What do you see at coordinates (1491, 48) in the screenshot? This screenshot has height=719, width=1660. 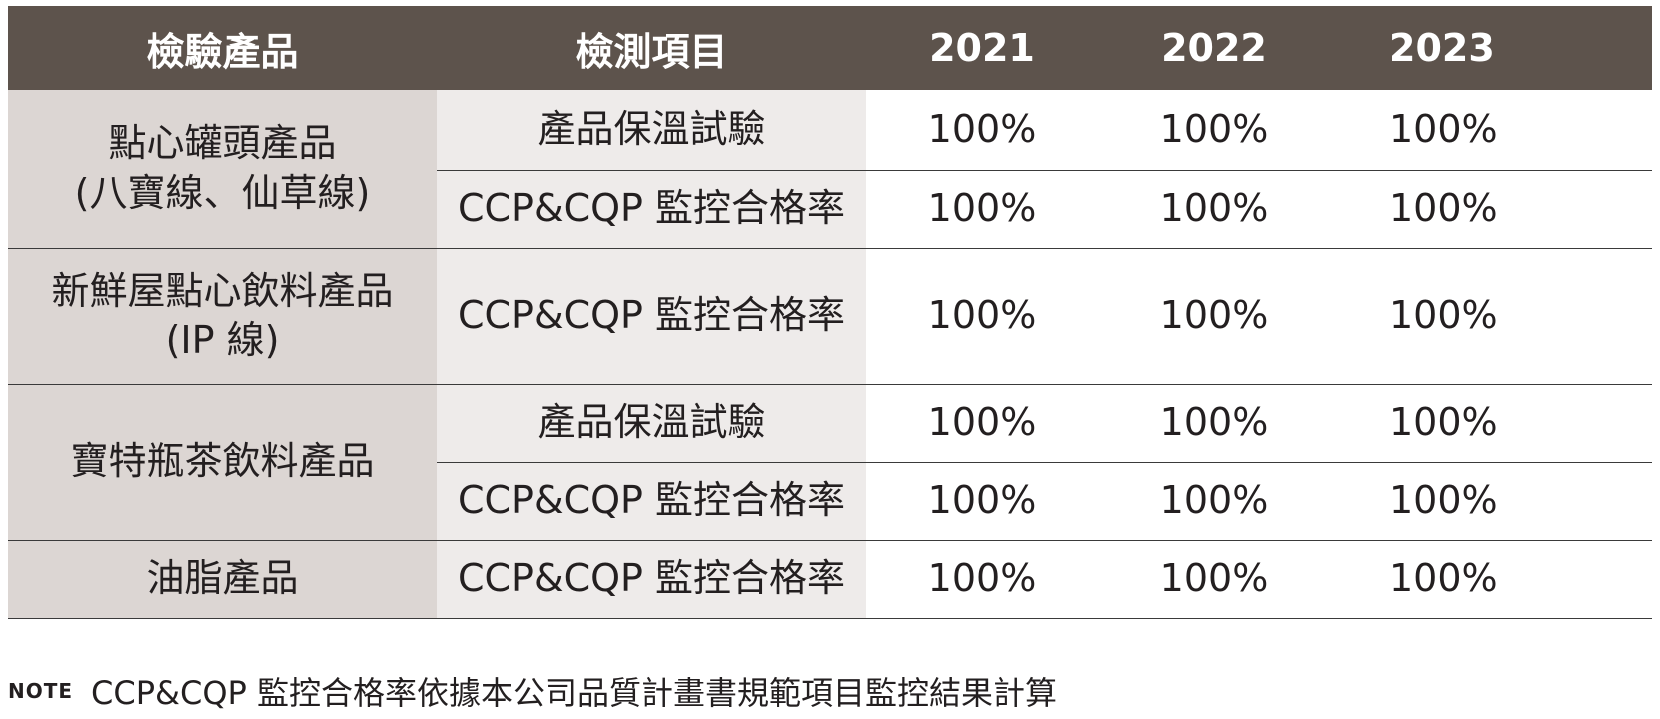 I see `header-2023: 2023` at bounding box center [1491, 48].